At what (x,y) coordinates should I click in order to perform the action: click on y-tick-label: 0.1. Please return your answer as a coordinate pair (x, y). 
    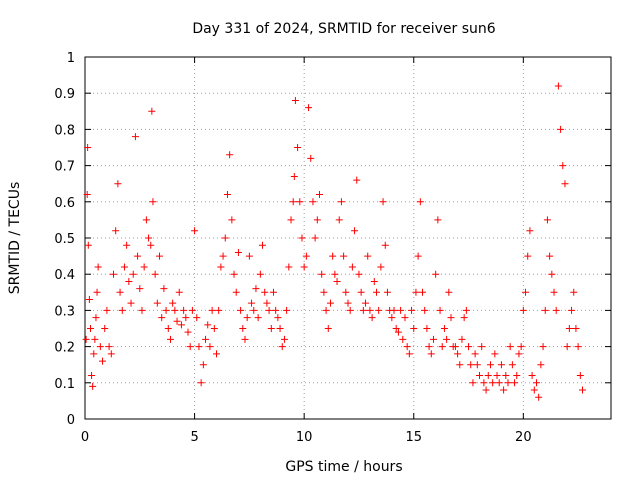
    Looking at the image, I should click on (64, 384).